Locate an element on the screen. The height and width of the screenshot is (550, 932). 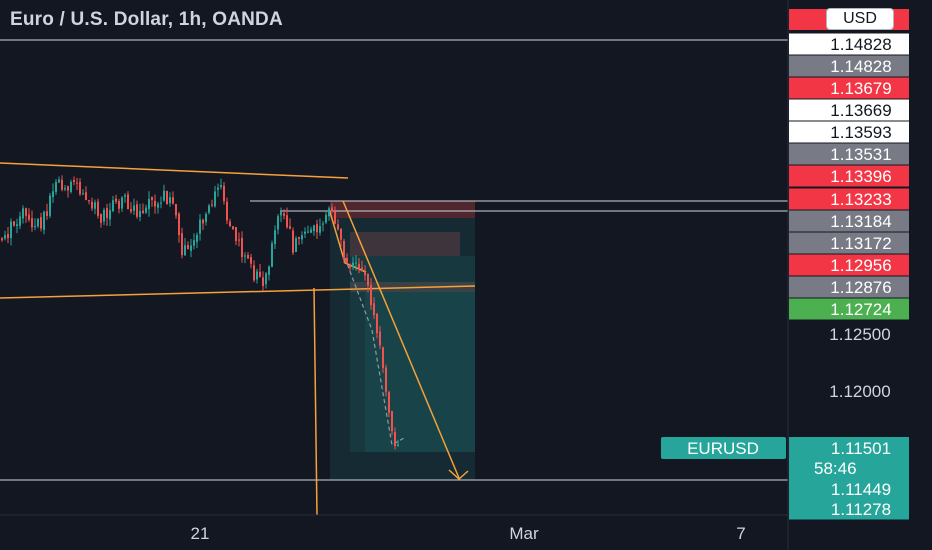
price-badge-label: 1.13669 is located at coordinates (860, 110).